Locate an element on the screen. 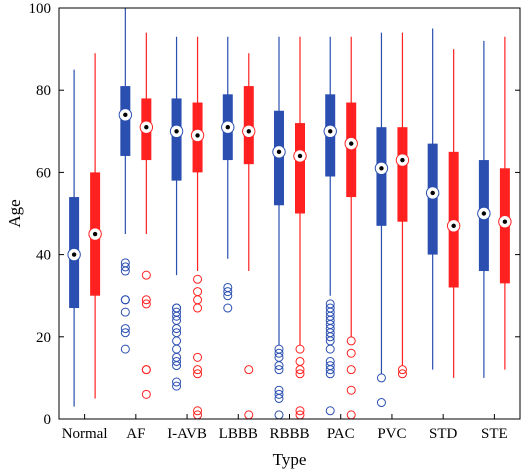  x-tick-label: AF is located at coordinates (135, 434).